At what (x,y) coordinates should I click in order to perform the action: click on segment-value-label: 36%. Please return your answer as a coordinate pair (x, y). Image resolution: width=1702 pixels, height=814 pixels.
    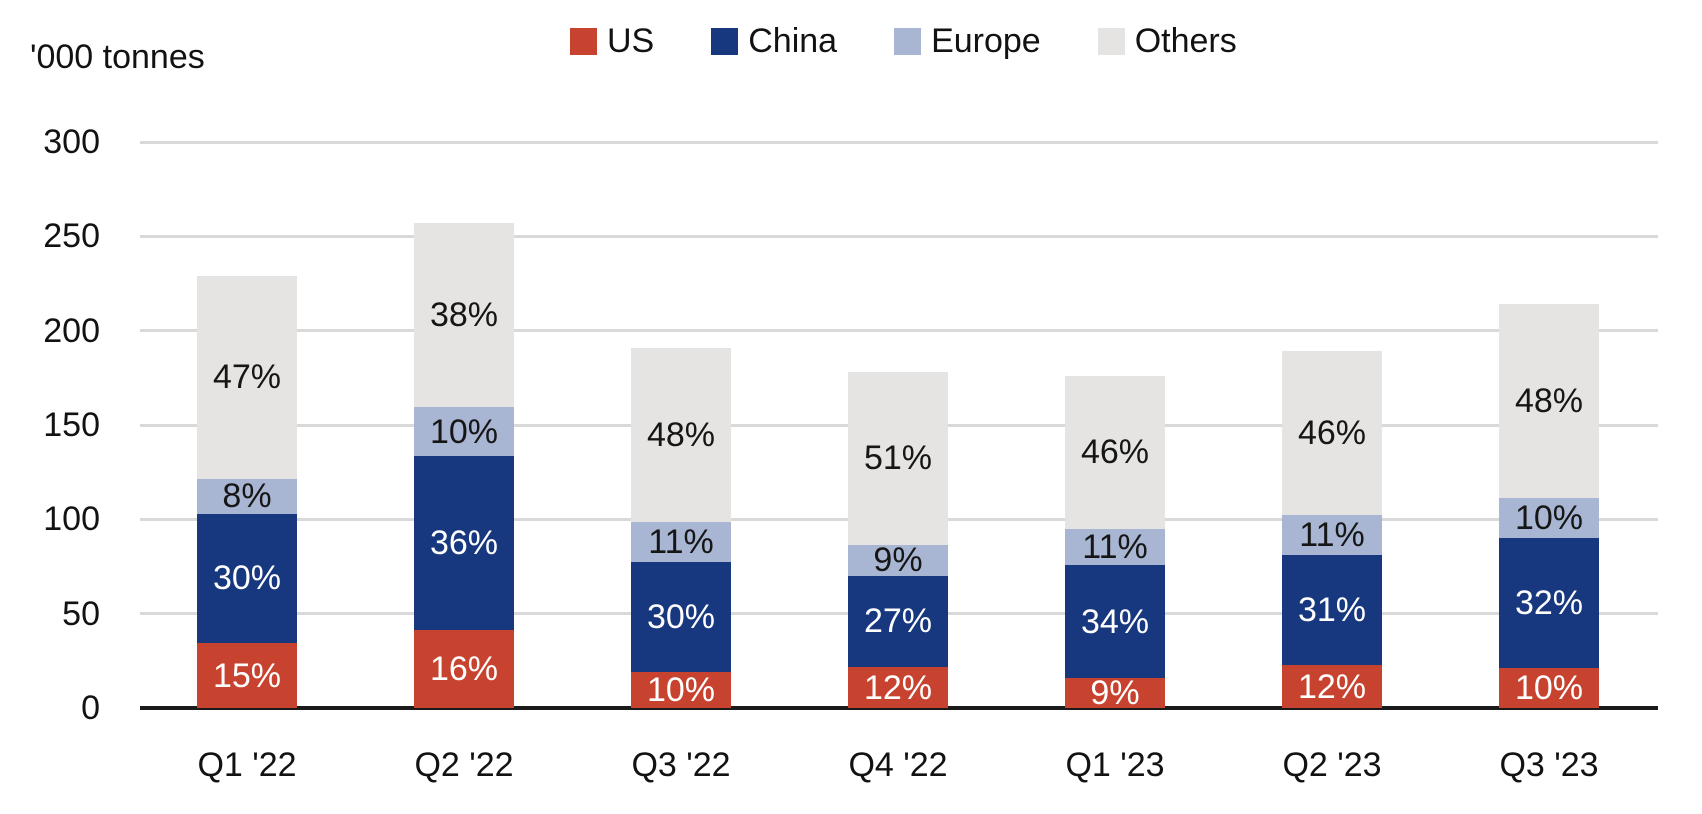
    Looking at the image, I should click on (464, 543).